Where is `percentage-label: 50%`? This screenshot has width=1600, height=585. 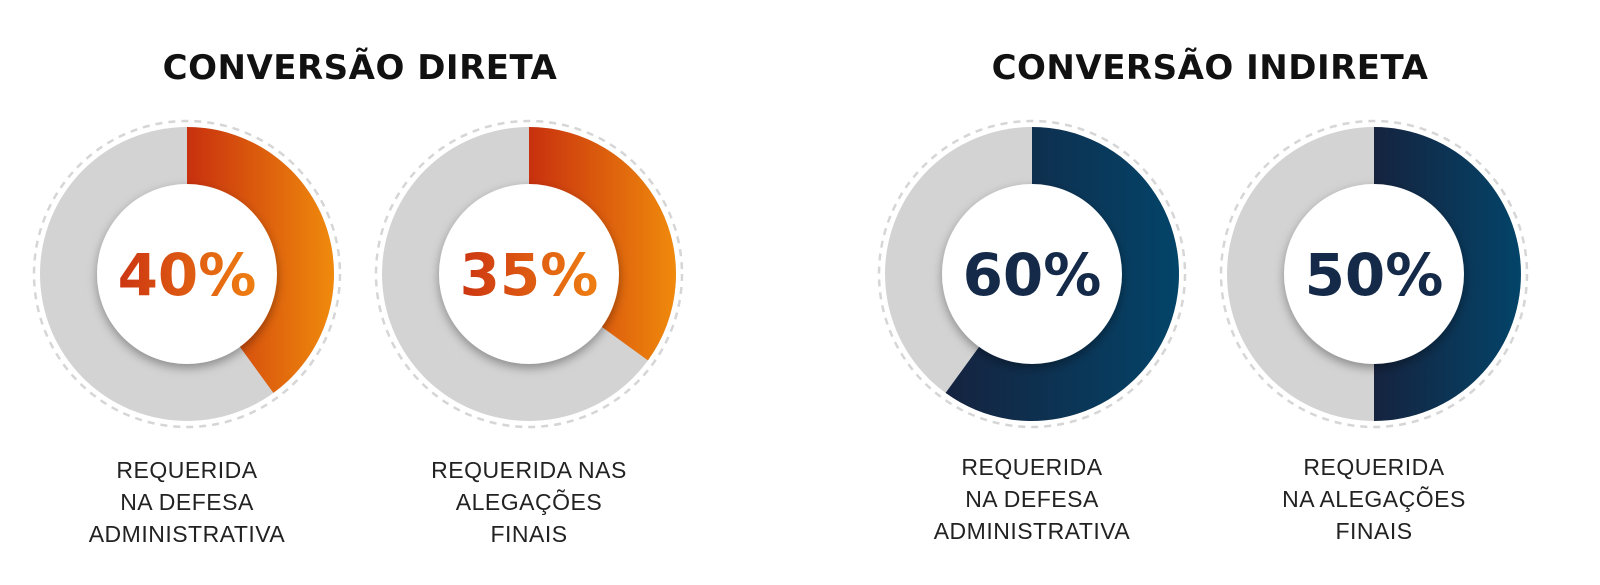
percentage-label: 50% is located at coordinates (1374, 275).